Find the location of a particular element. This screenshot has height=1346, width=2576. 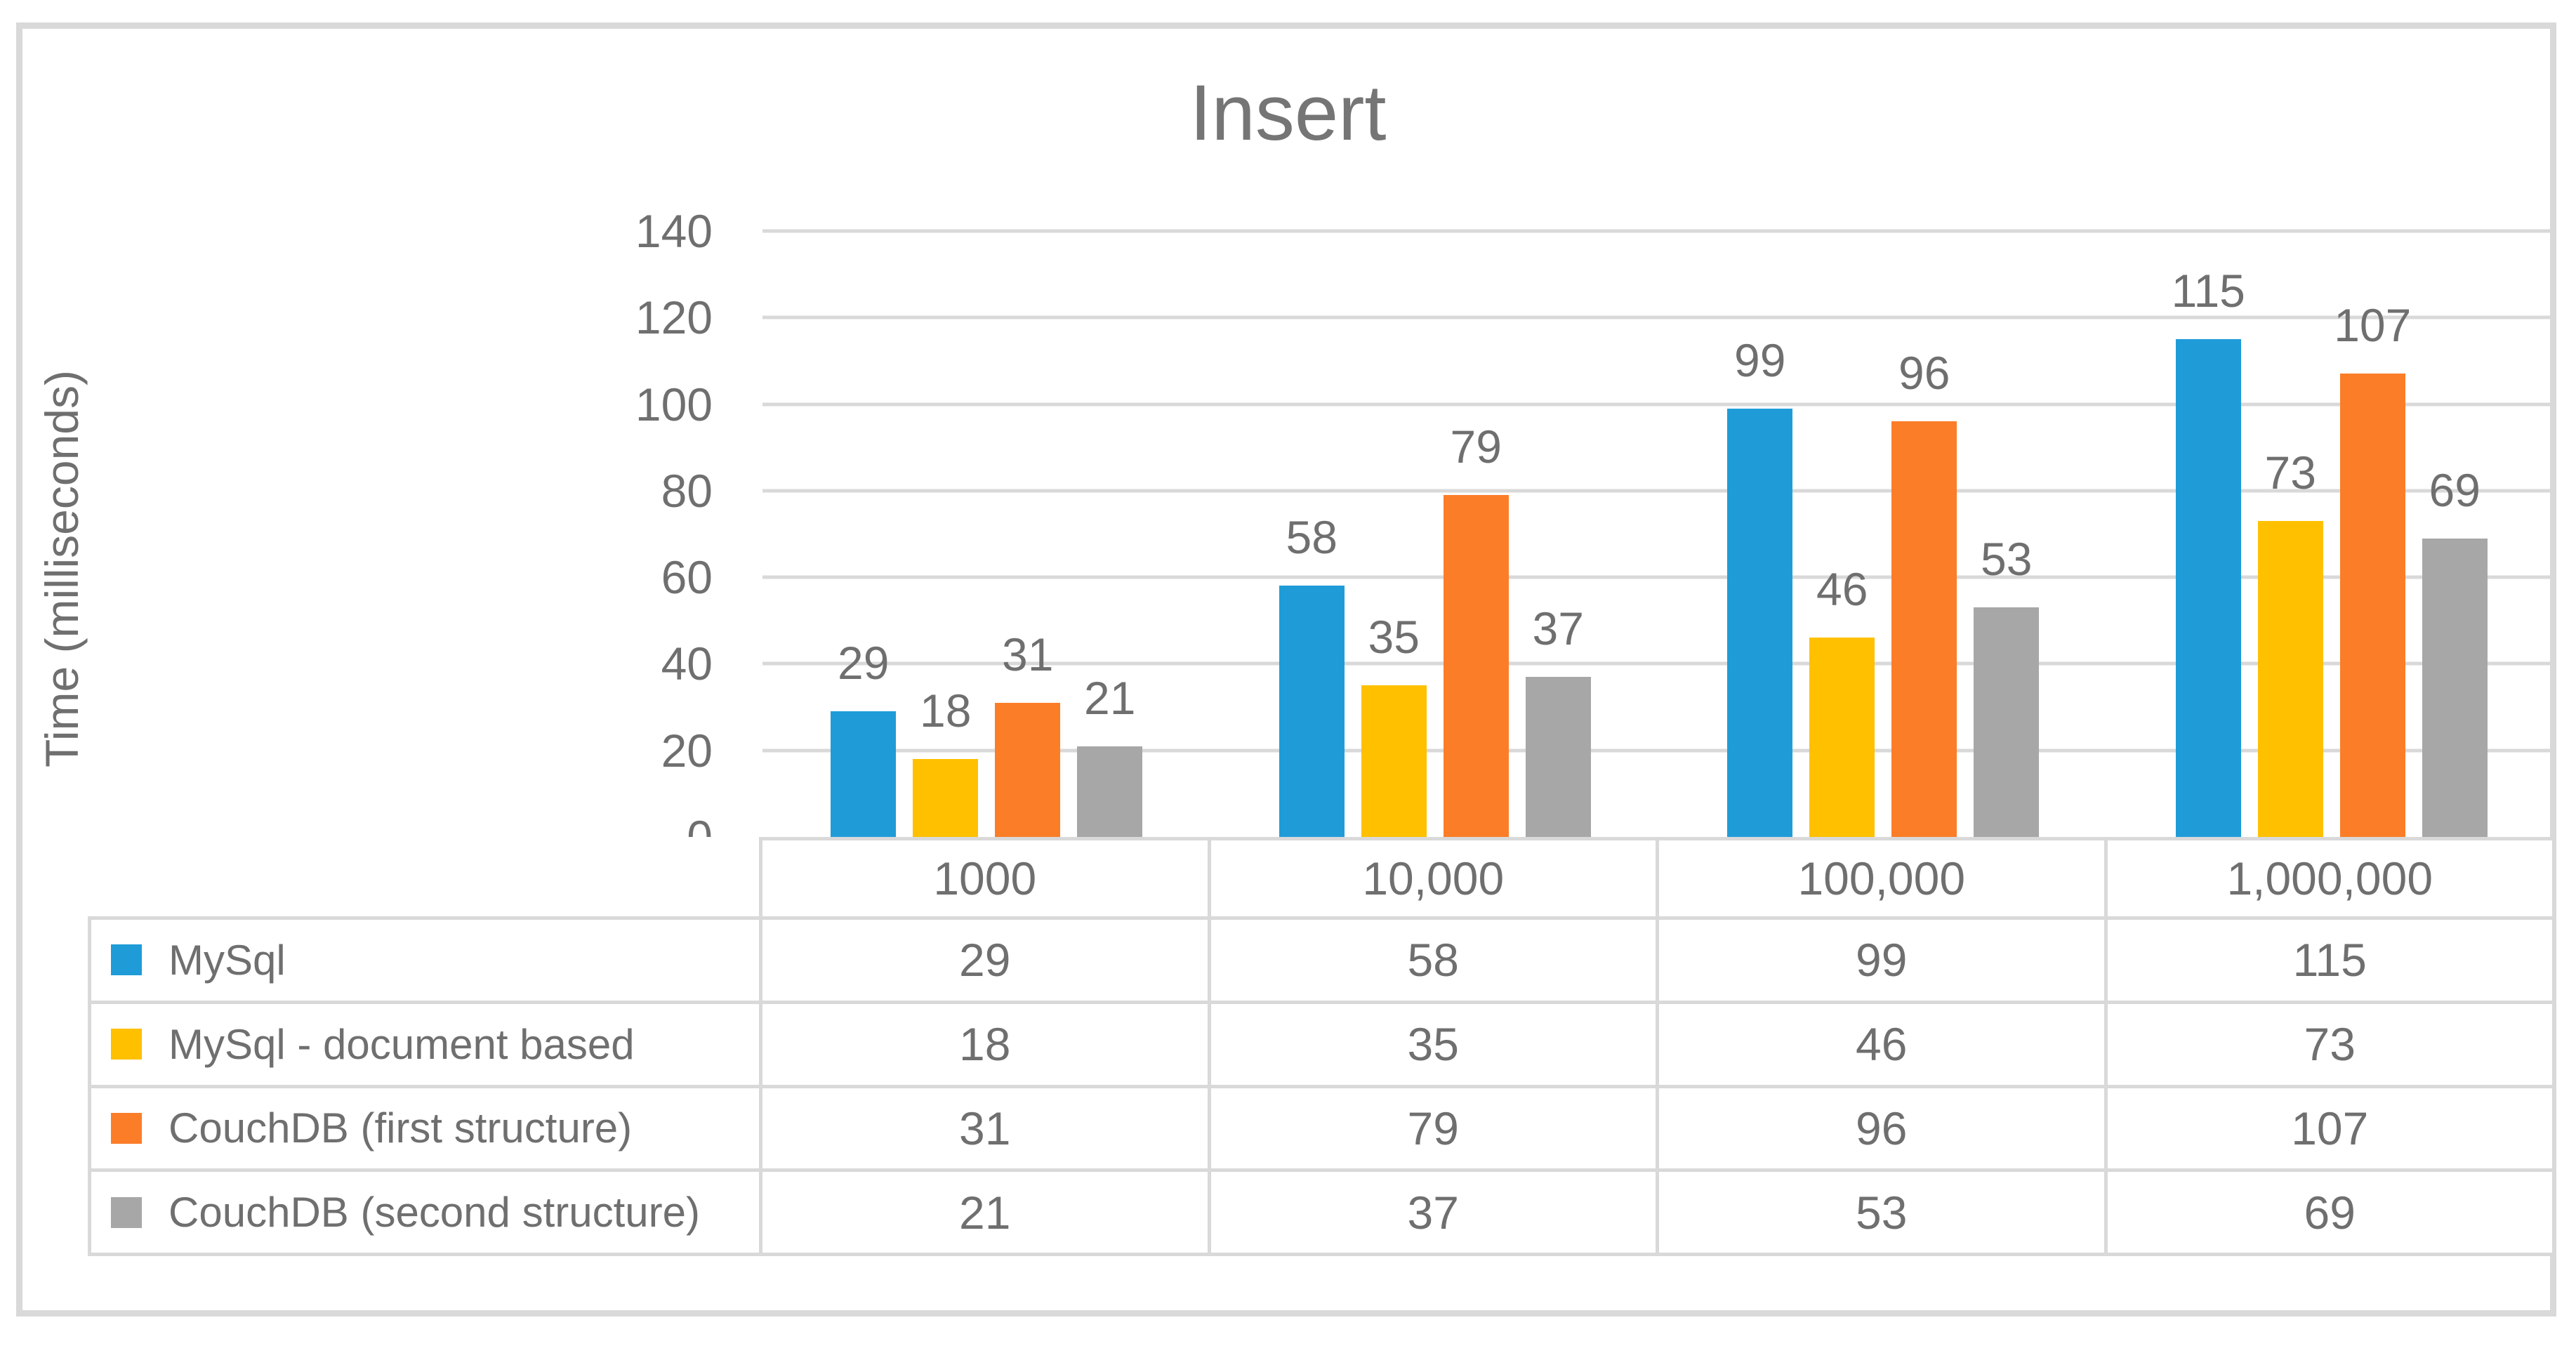

table-value-cell: 79 is located at coordinates (1434, 1130).